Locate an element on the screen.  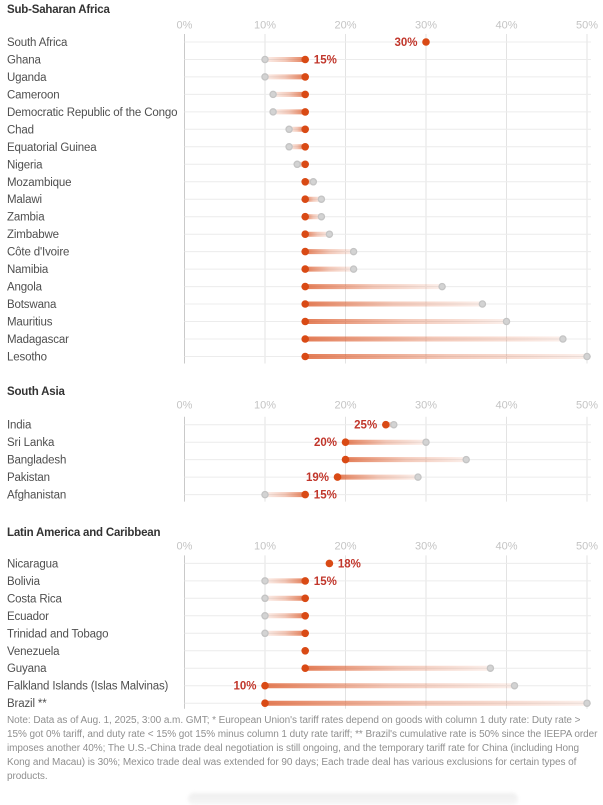
svg-text: Bangladesh is located at coordinates (36, 461).